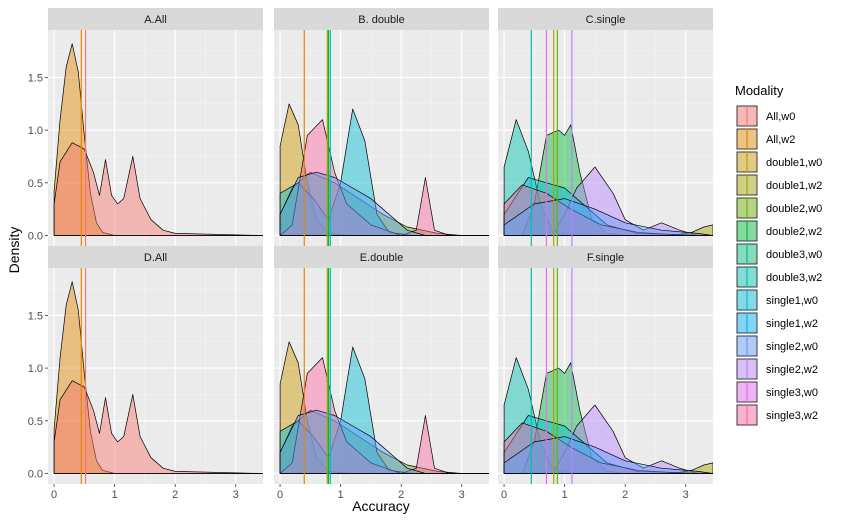  I want to click on x-axis-title: Accuracy, so click(381, 506).